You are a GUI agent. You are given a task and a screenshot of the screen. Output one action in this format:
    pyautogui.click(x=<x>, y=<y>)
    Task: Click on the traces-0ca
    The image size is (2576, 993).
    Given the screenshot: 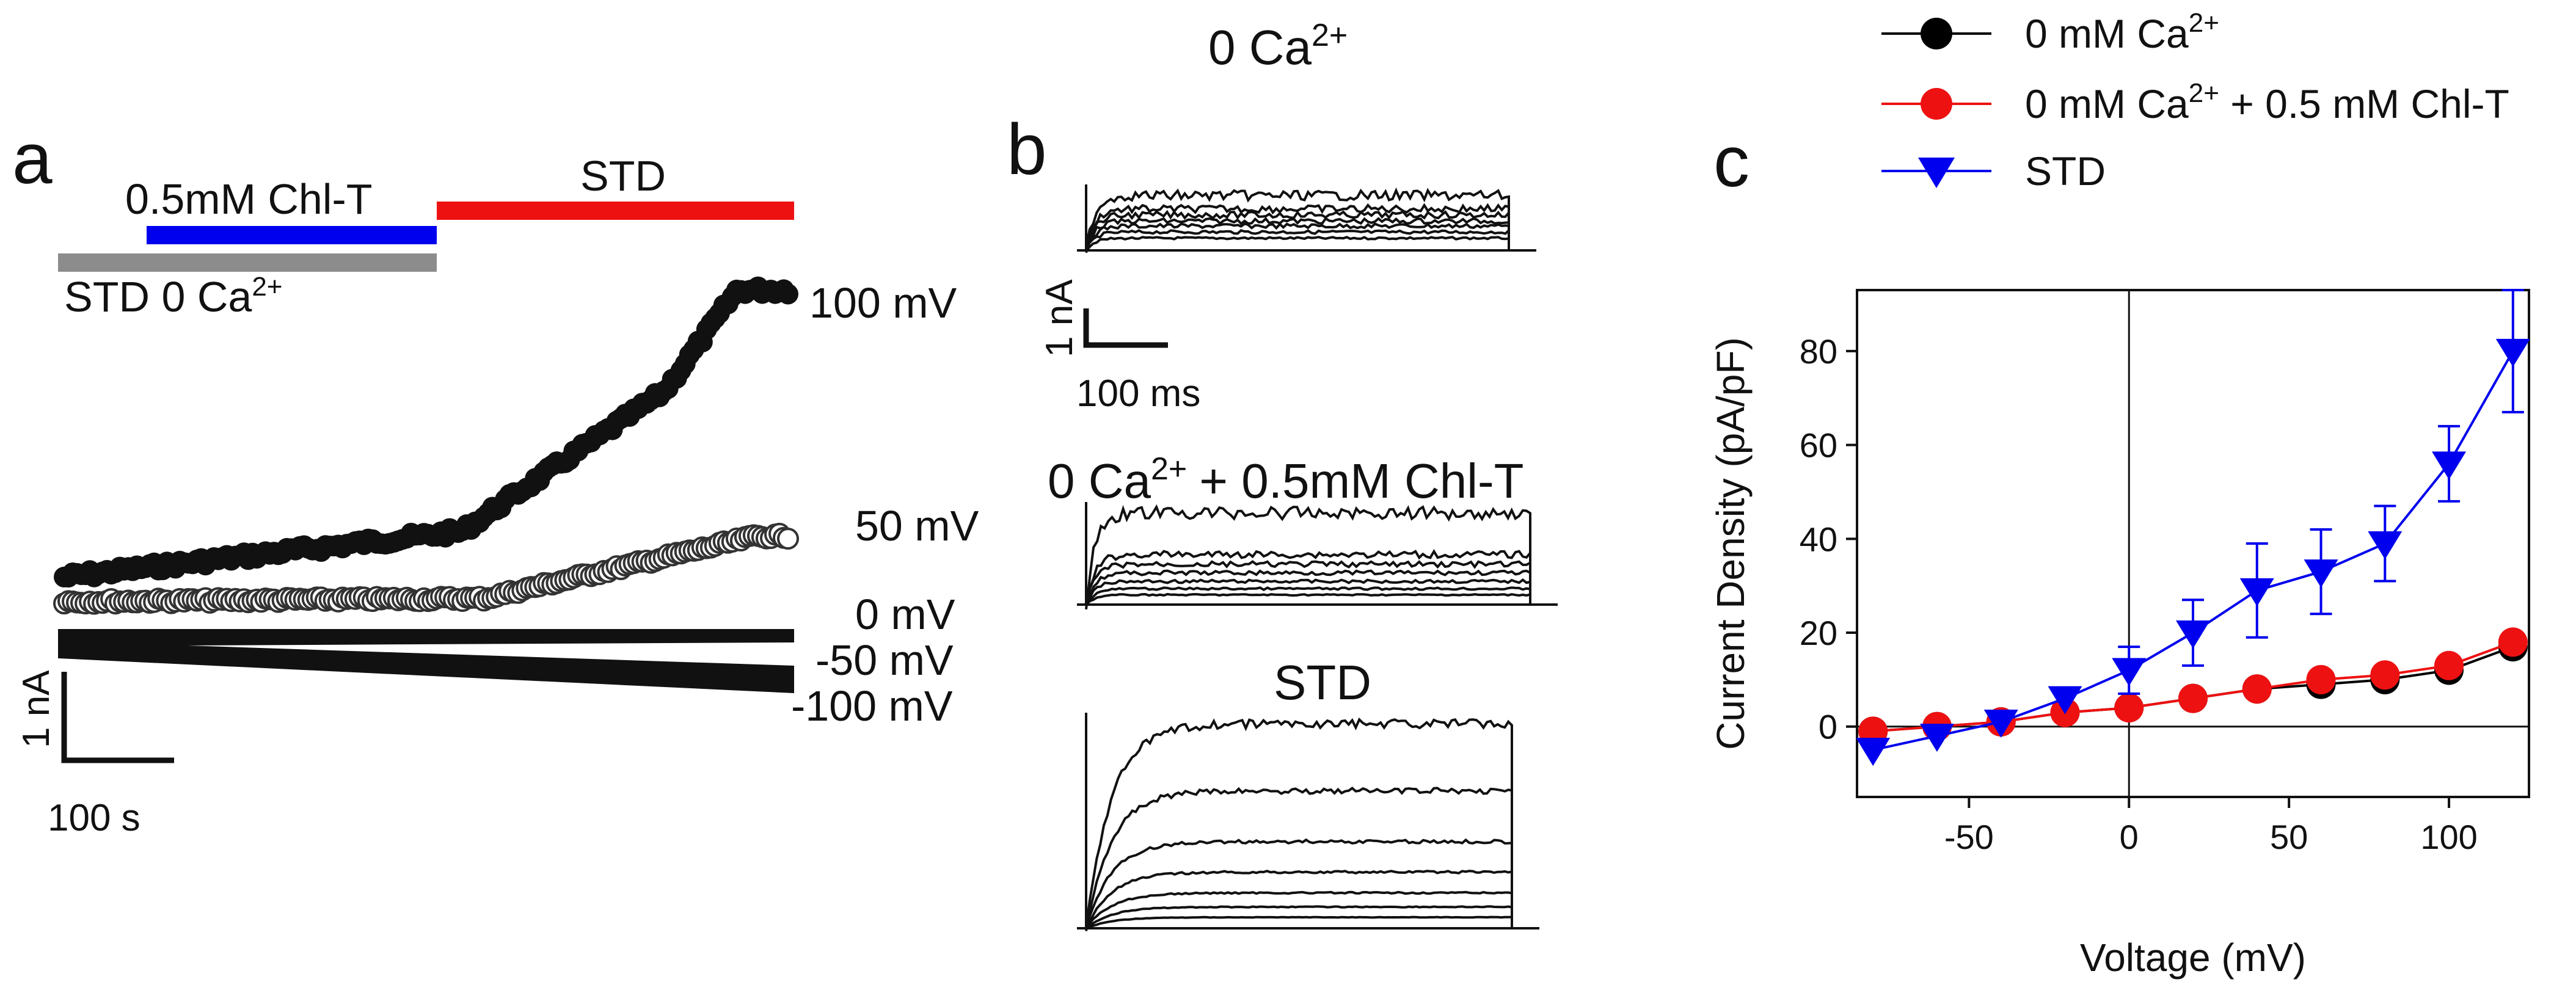 What is the action you would take?
    pyautogui.click(x=1307, y=218)
    